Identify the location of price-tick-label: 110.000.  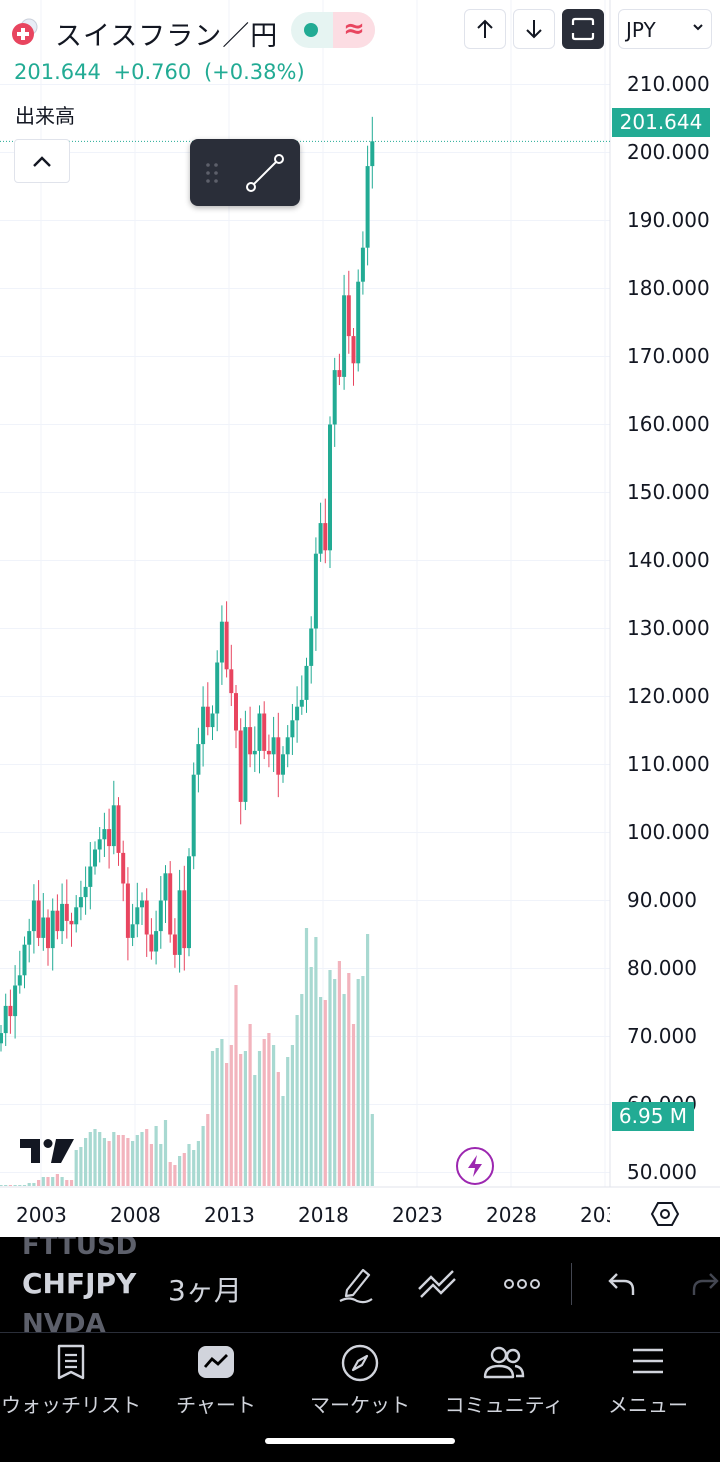
(668, 763).